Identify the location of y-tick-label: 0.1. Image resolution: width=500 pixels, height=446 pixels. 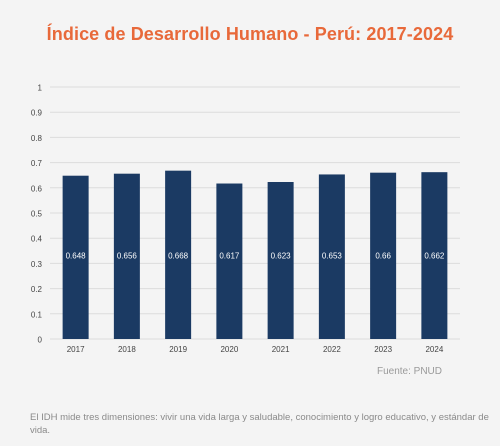
(37, 314).